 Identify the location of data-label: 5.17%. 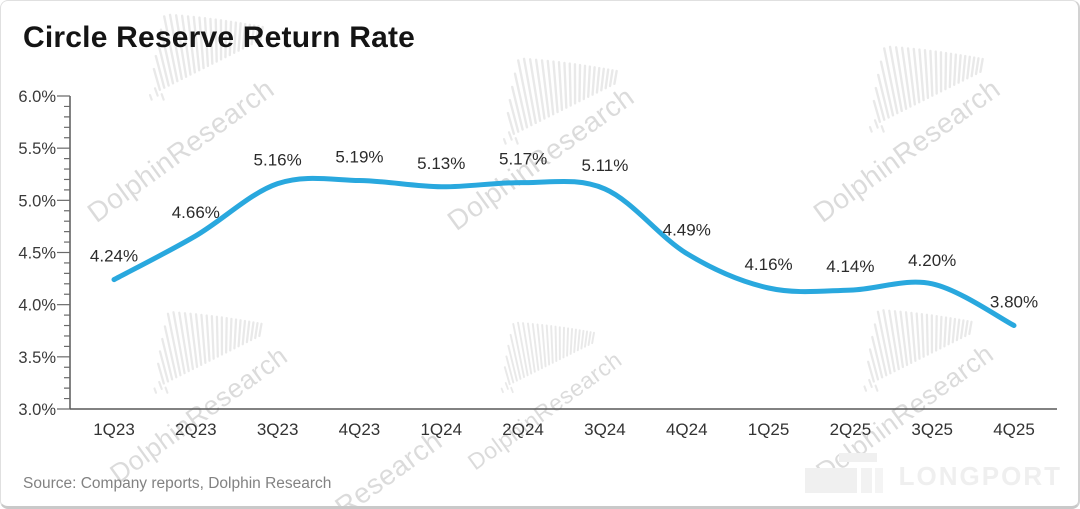
(523, 159).